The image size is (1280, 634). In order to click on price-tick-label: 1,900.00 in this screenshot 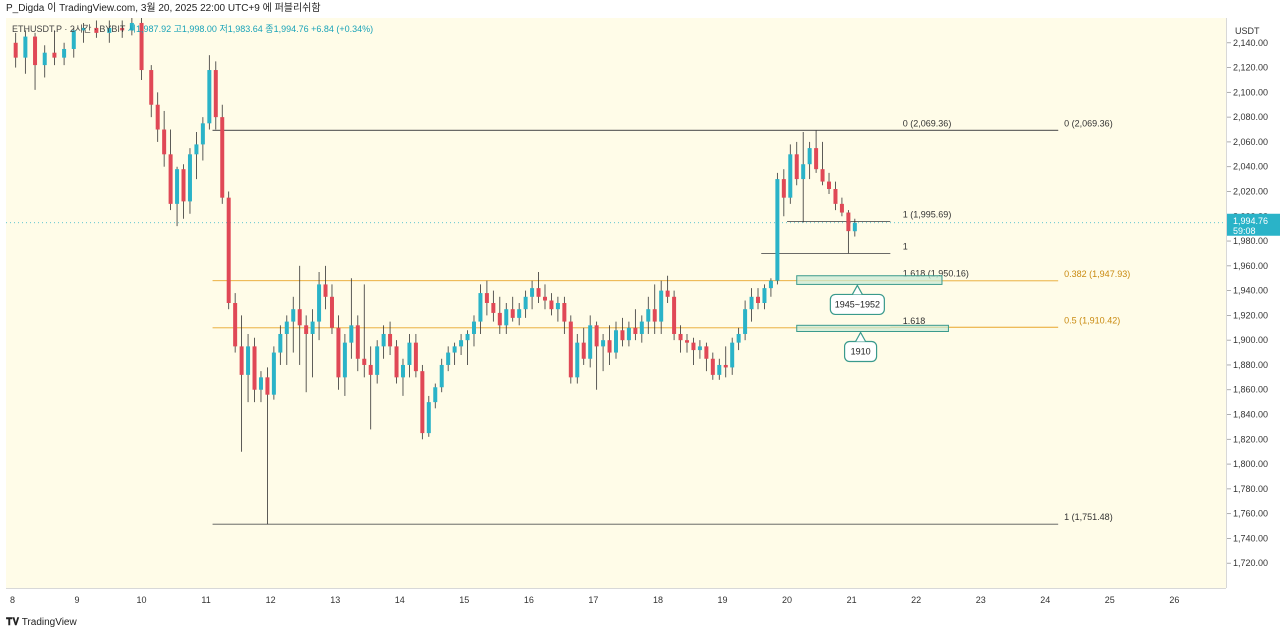, I will do `click(1250, 340)`.